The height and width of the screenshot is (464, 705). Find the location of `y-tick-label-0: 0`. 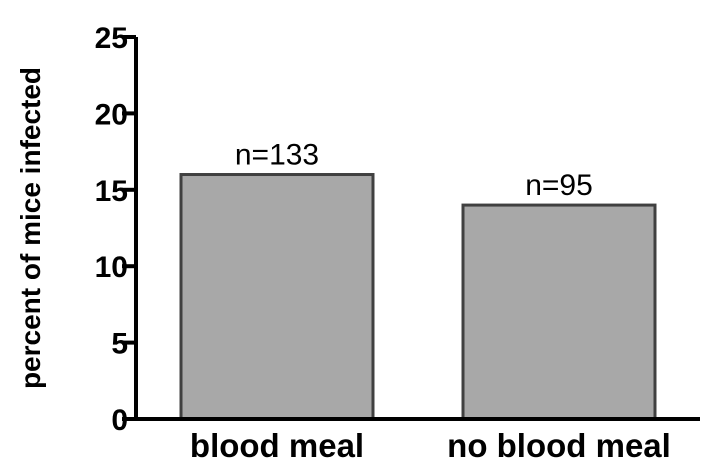

y-tick-label-0: 0 is located at coordinates (119, 420).